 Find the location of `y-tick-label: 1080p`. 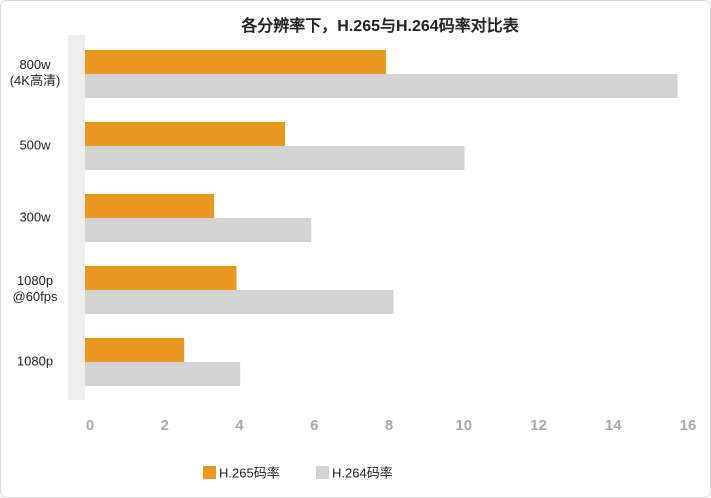

y-tick-label: 1080p is located at coordinates (35, 360).